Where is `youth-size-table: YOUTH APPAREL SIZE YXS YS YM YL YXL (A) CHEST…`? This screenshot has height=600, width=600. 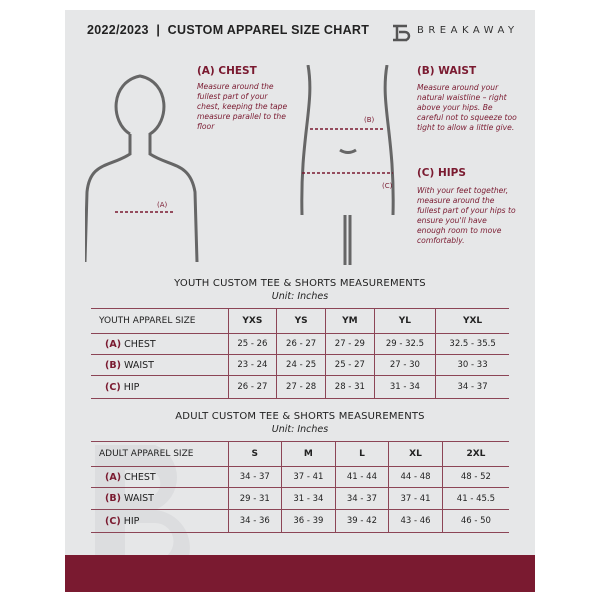 youth-size-table: YOUTH APPAREL SIZE YXS YS YM YL YXL (A) CHEST… is located at coordinates (300, 353).